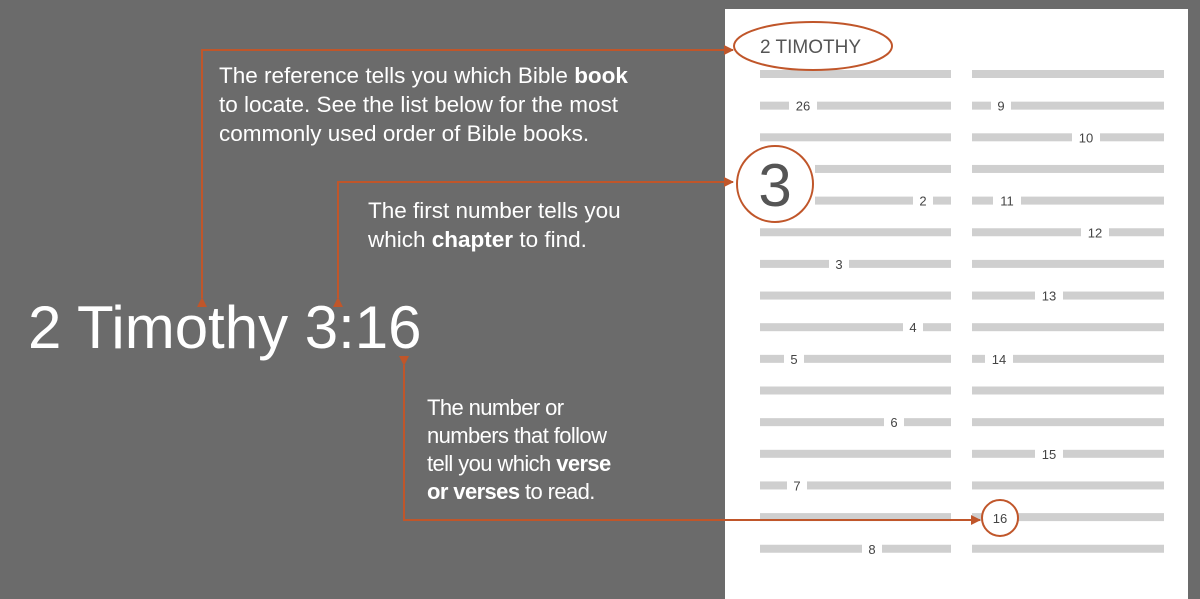 The image size is (1200, 599). Describe the element at coordinates (1007, 201) in the screenshot. I see `verse-number: 11` at that location.